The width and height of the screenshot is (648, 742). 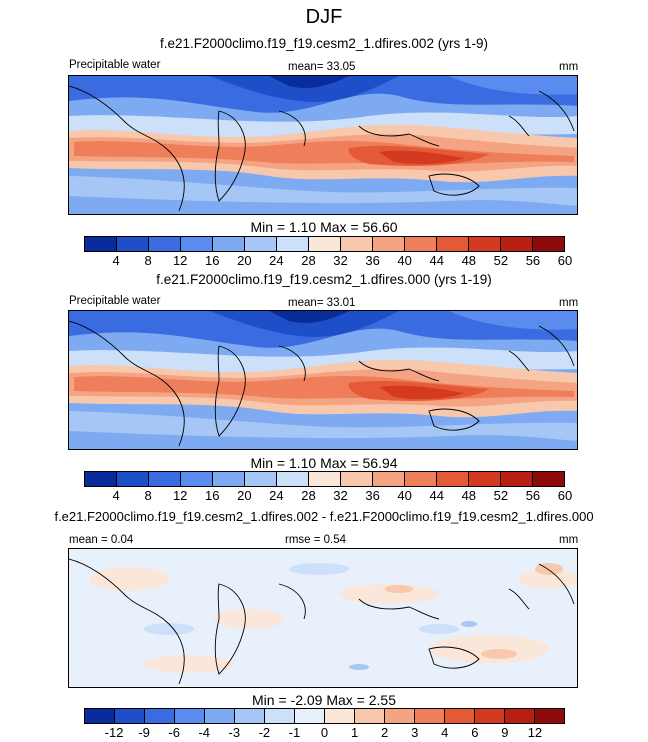 What do you see at coordinates (385, 732) in the screenshot?
I see `colorbar-tick-label: 2` at bounding box center [385, 732].